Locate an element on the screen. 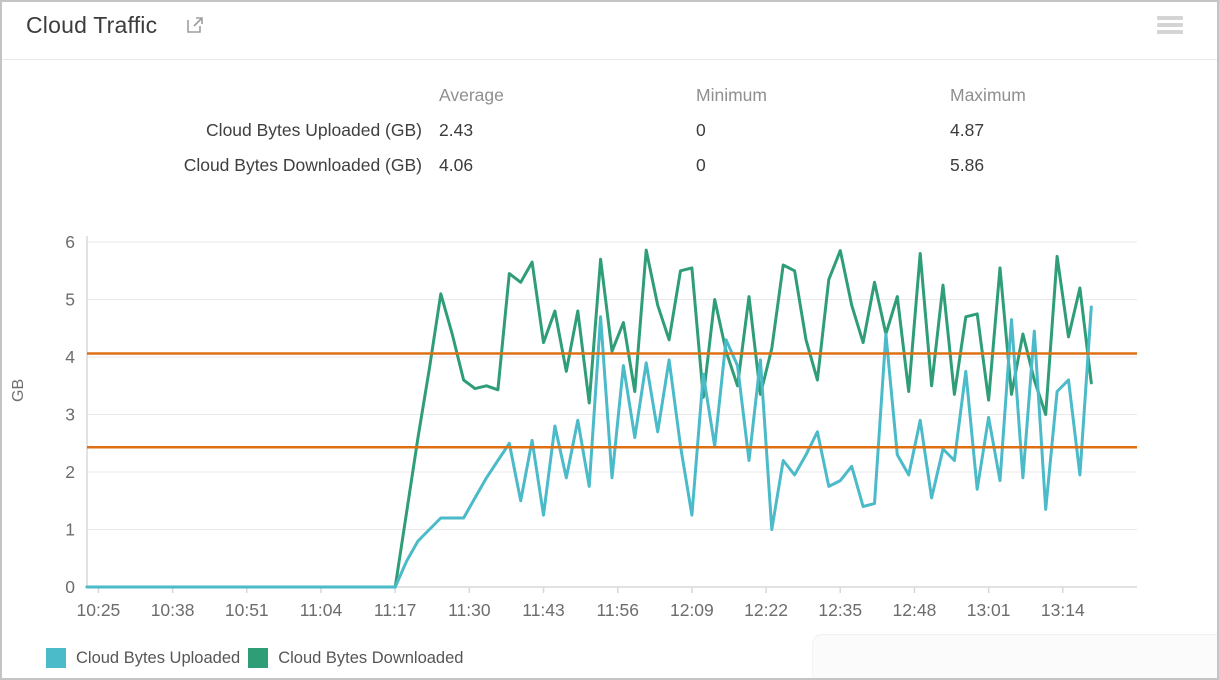 The width and height of the screenshot is (1219, 680). svg-text: 10:38 is located at coordinates (173, 610).